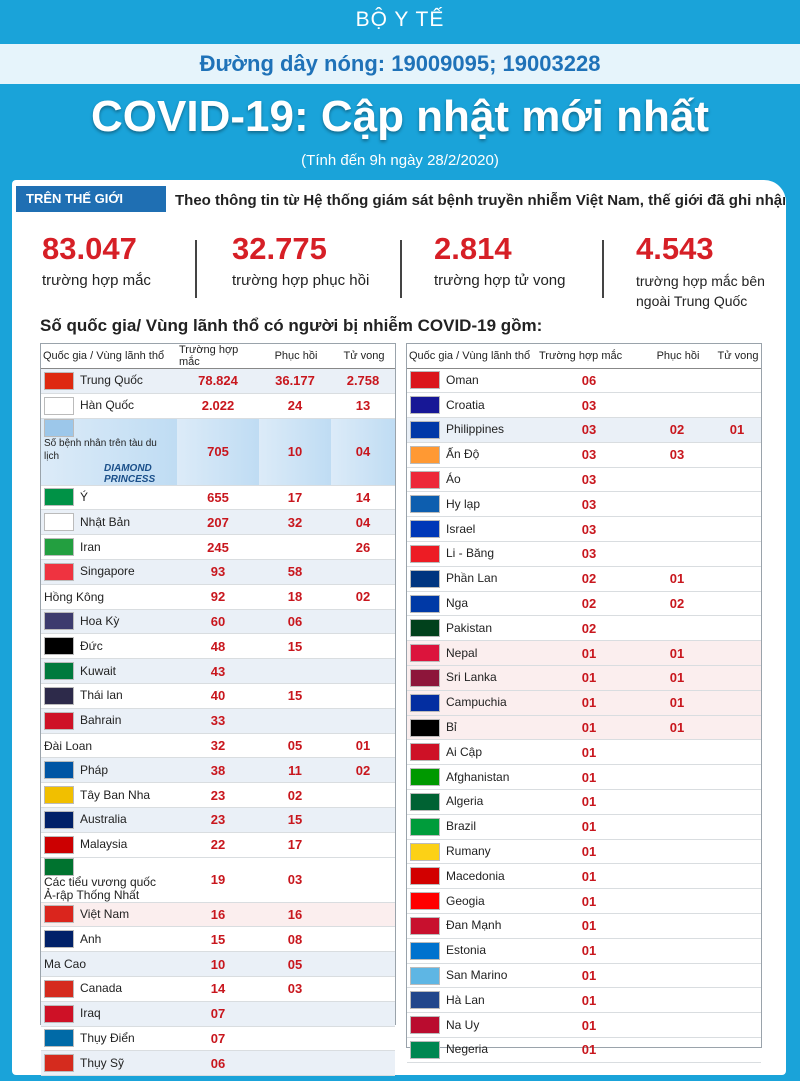 The height and width of the screenshot is (1081, 800). I want to click on country-cell: Hoa Kỳ, so click(109, 622).